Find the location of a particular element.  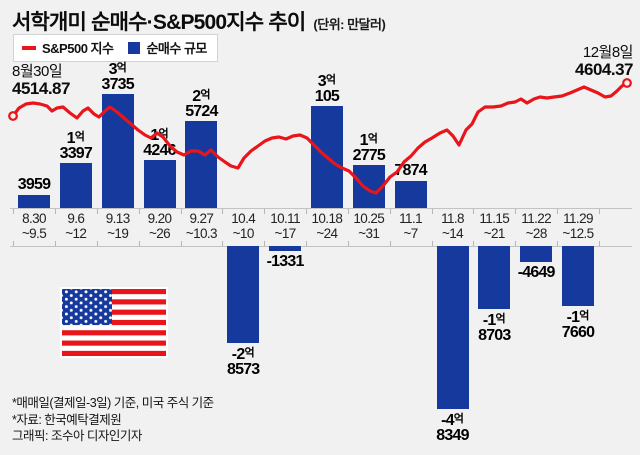

annotation-start-date: 8월30일 is located at coordinates (37, 71).